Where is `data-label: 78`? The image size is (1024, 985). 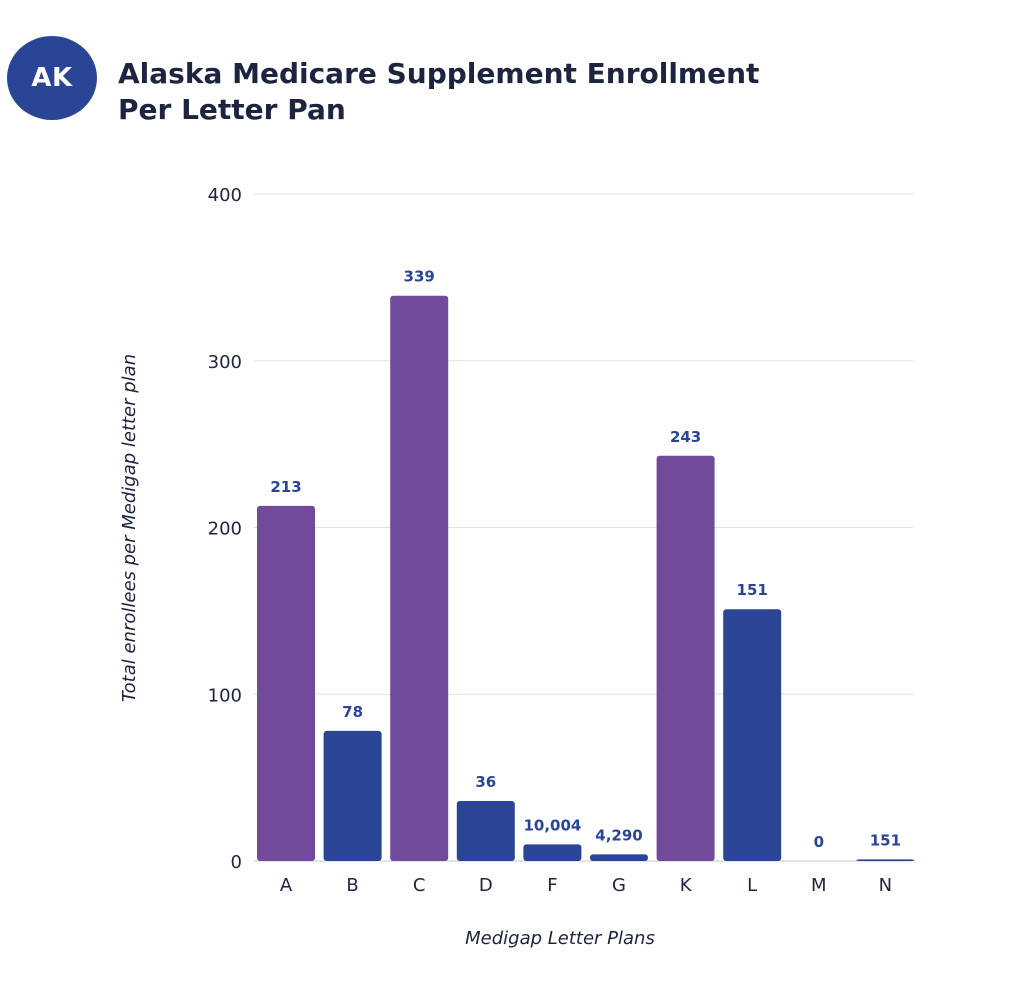
data-label: 78 is located at coordinates (352, 712).